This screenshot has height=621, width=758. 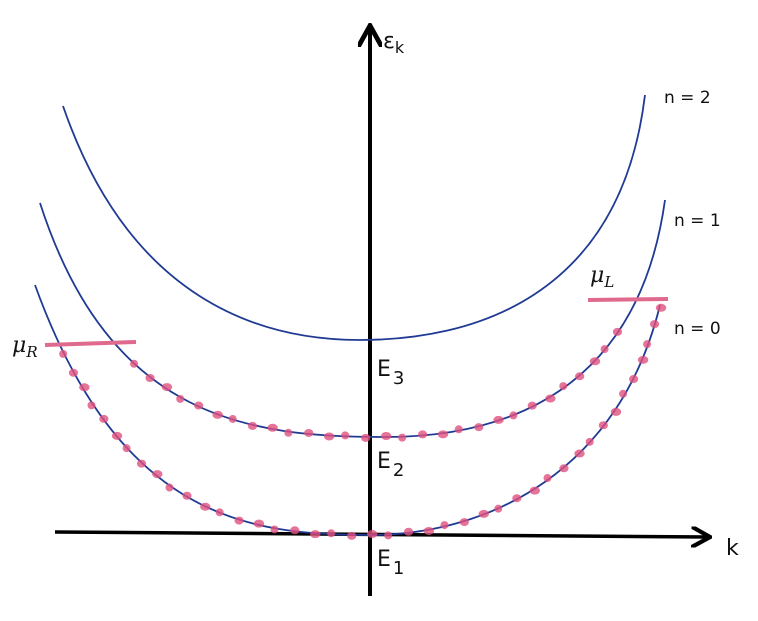 I want to click on band-label: n = 2, so click(x=687, y=98).